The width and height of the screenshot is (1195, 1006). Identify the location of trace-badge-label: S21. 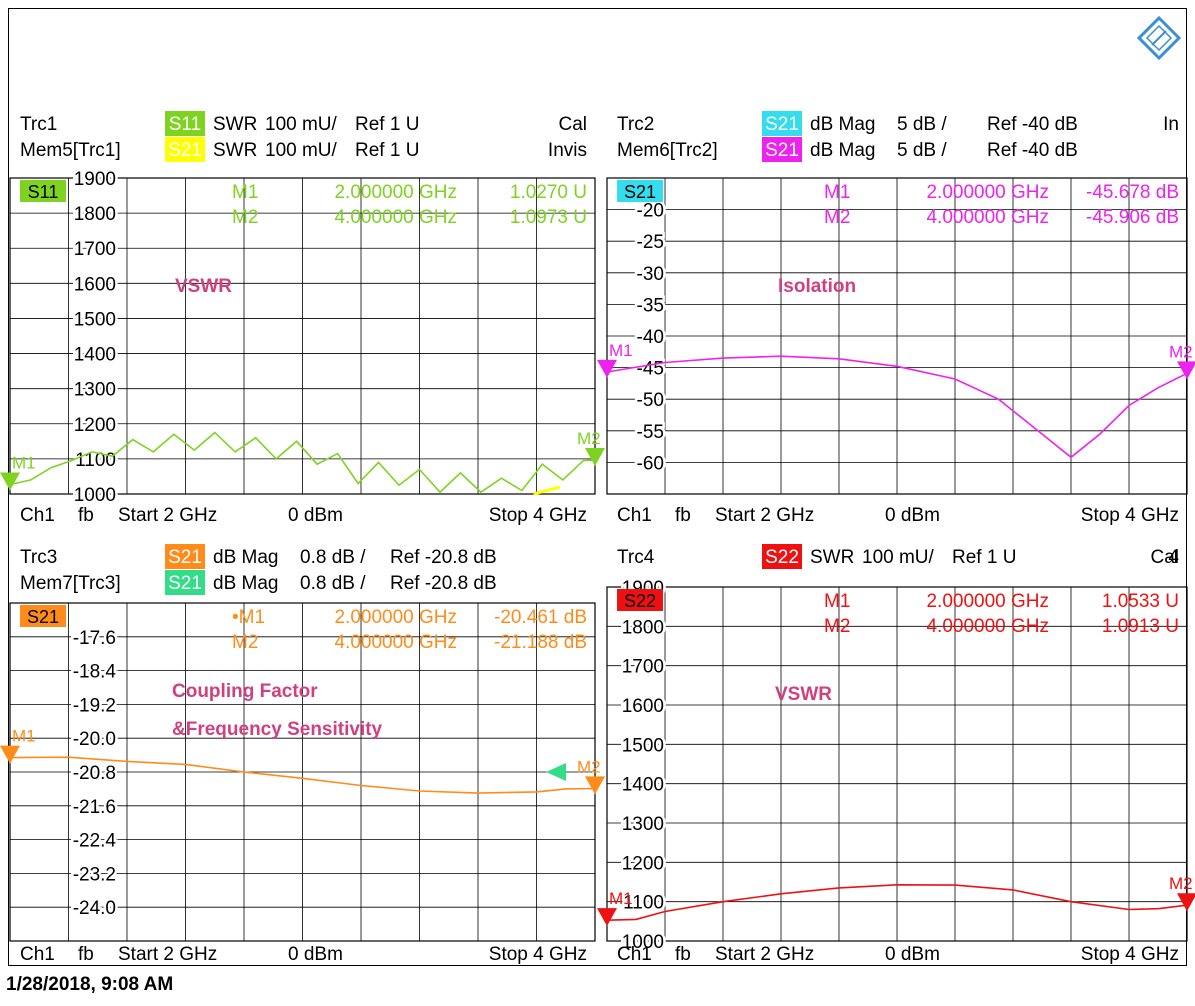
(640, 192).